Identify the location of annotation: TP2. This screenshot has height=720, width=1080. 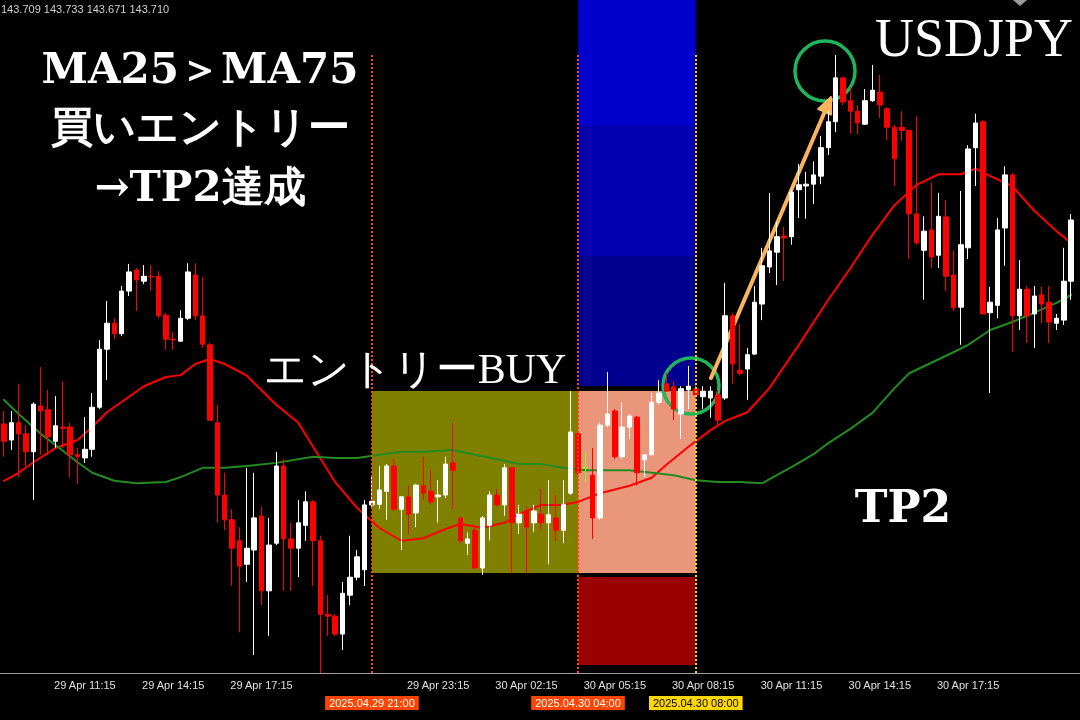
(903, 506).